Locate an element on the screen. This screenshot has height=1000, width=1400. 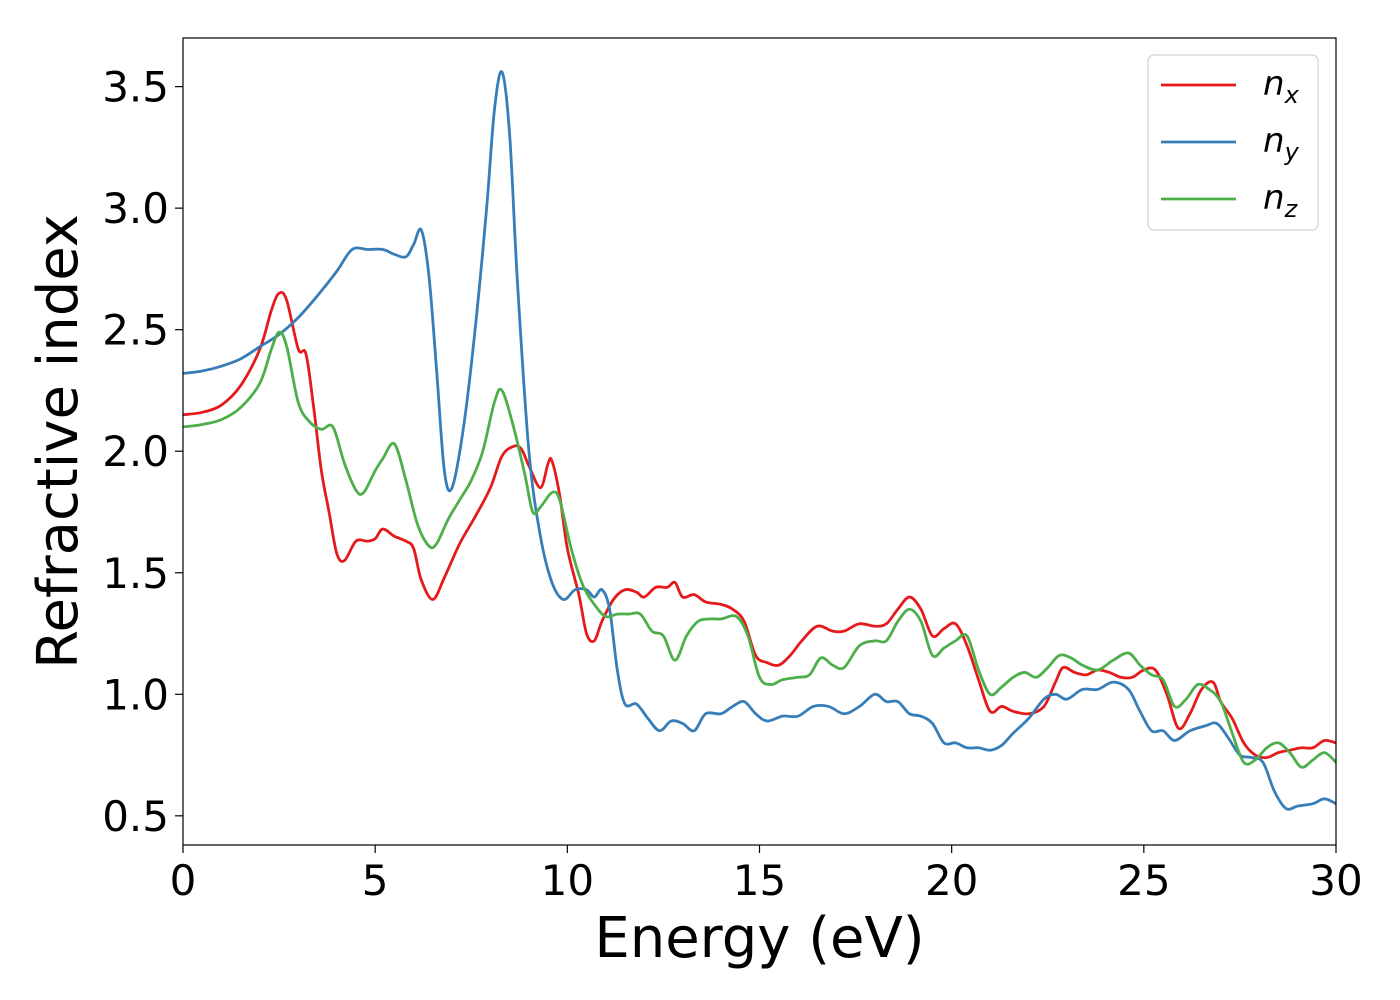
x-tick-label: 5 is located at coordinates (375, 880).